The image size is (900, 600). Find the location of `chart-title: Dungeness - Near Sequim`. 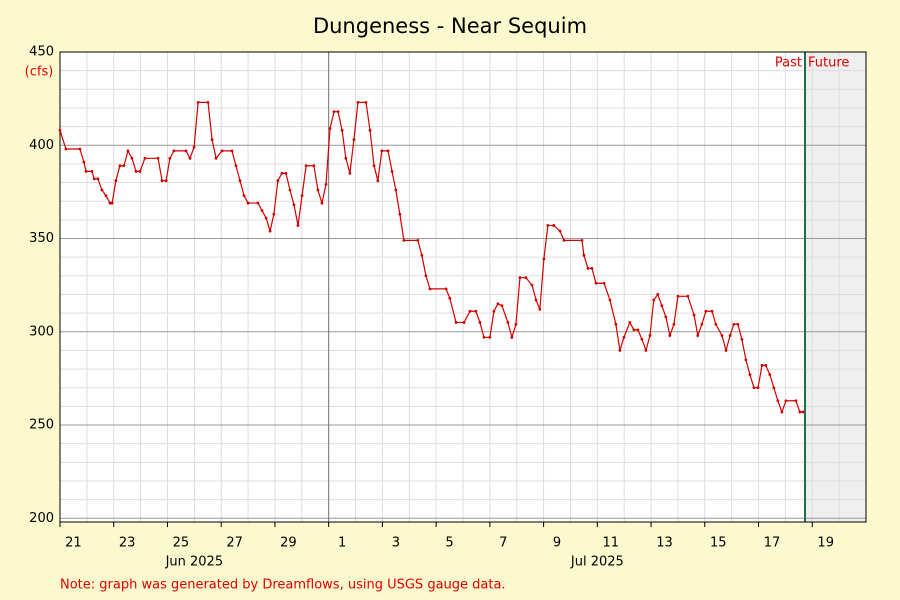

chart-title: Dungeness - Near Sequim is located at coordinates (450, 26).